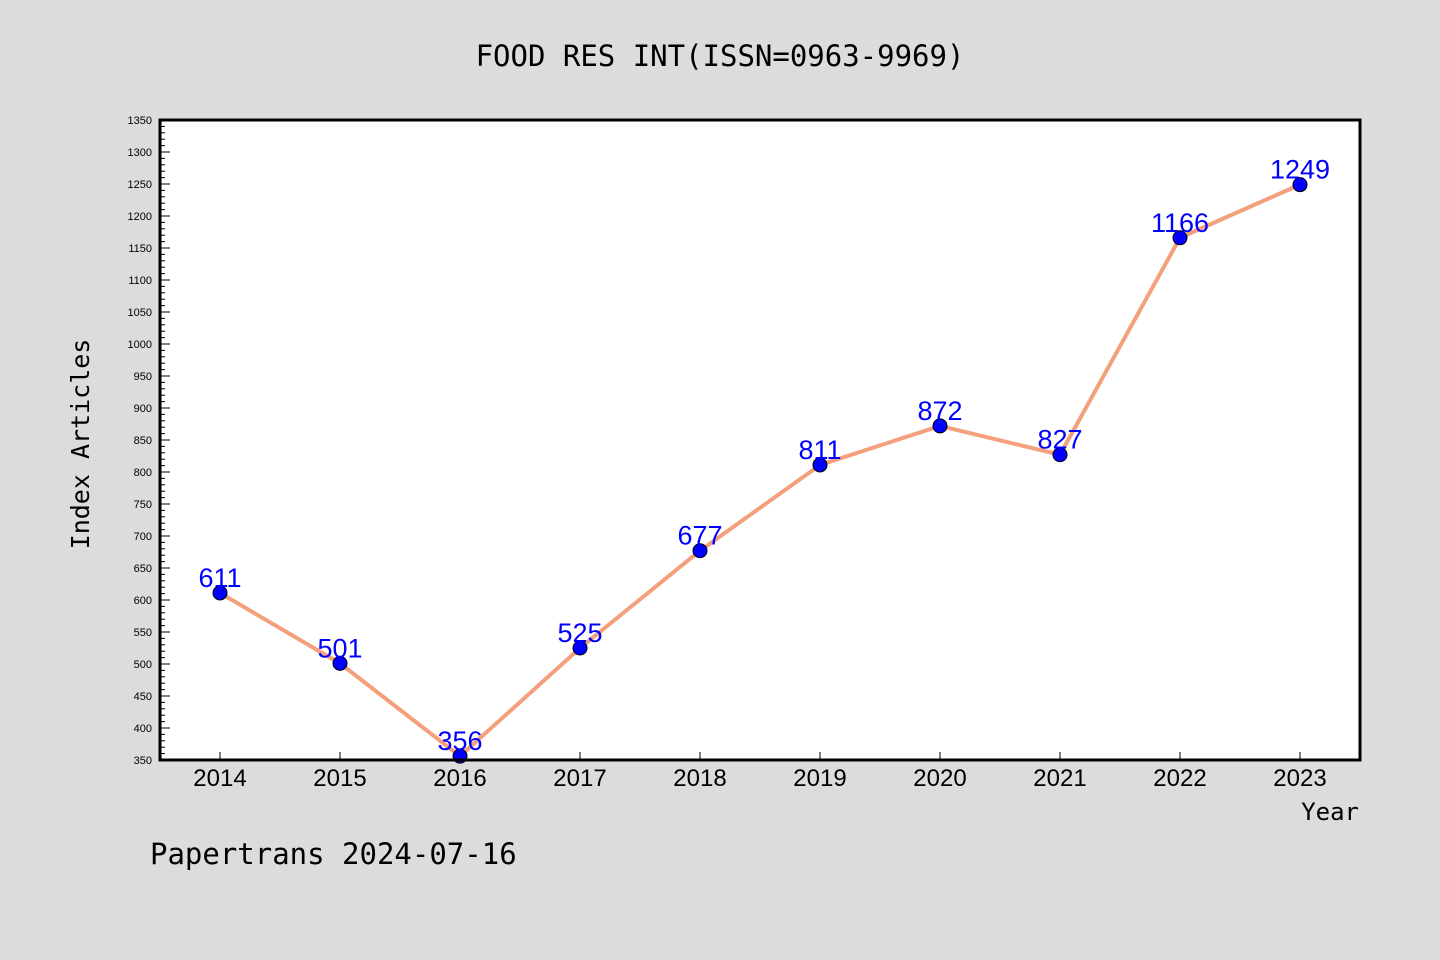 The width and height of the screenshot is (1440, 960). What do you see at coordinates (819, 450) in the screenshot?
I see `data-label: 811` at bounding box center [819, 450].